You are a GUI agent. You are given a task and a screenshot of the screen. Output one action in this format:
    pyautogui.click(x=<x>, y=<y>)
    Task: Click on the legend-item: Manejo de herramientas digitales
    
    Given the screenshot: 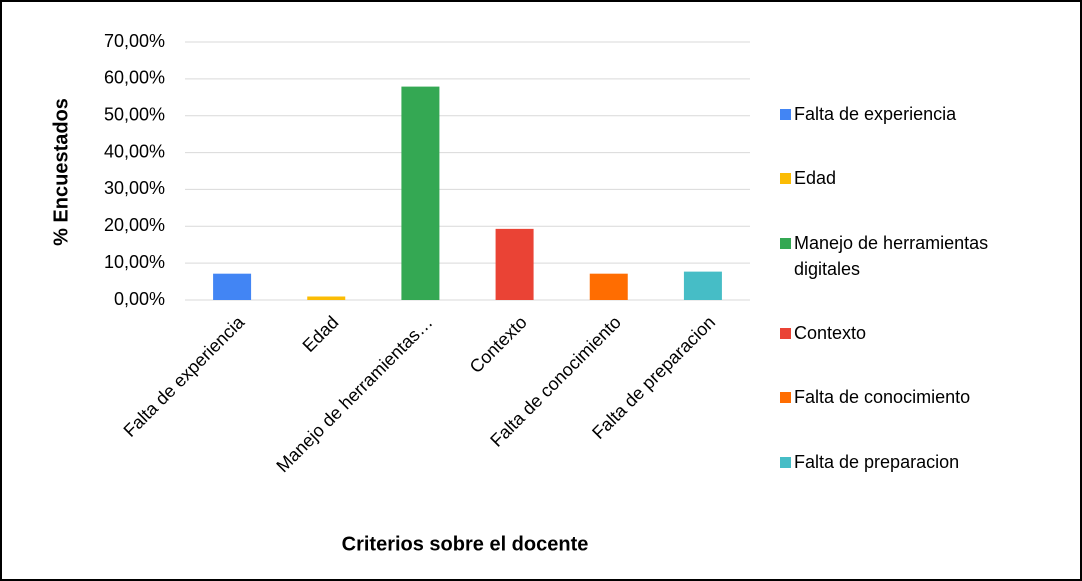 What is the action you would take?
    pyautogui.click(x=905, y=256)
    